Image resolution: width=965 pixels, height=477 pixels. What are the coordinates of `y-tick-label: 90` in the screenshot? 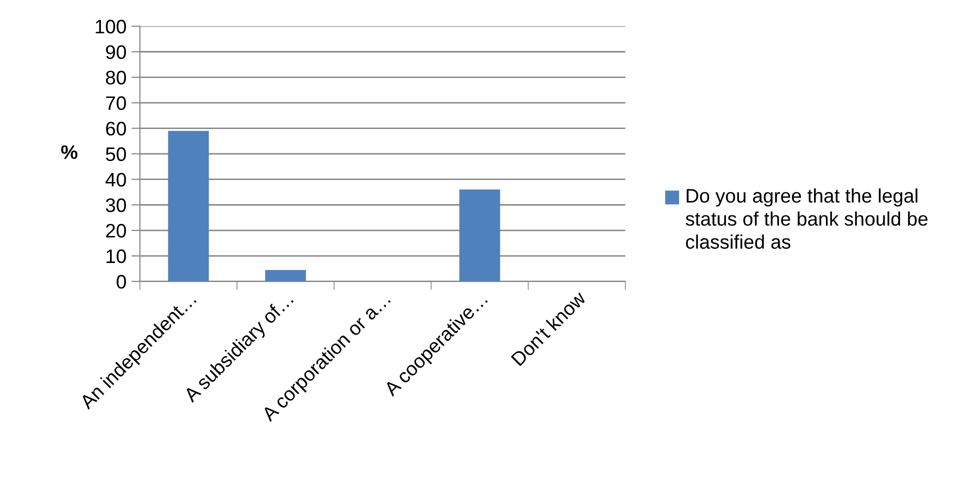 It's located at (116, 52).